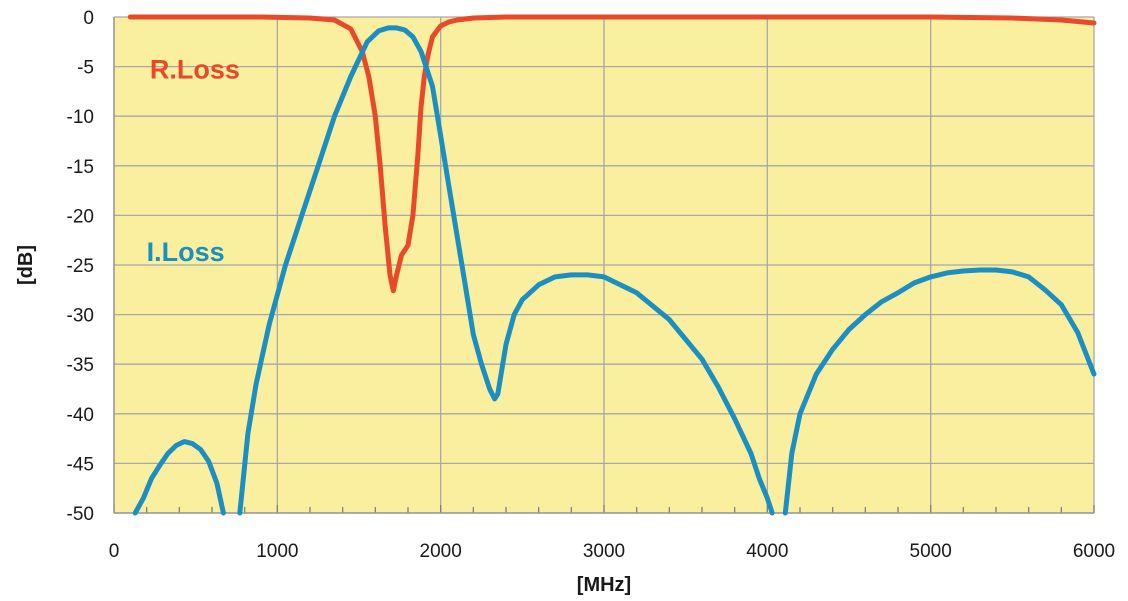 The height and width of the screenshot is (601, 1128). What do you see at coordinates (80, 415) in the screenshot?
I see `y-tick-label: -40` at bounding box center [80, 415].